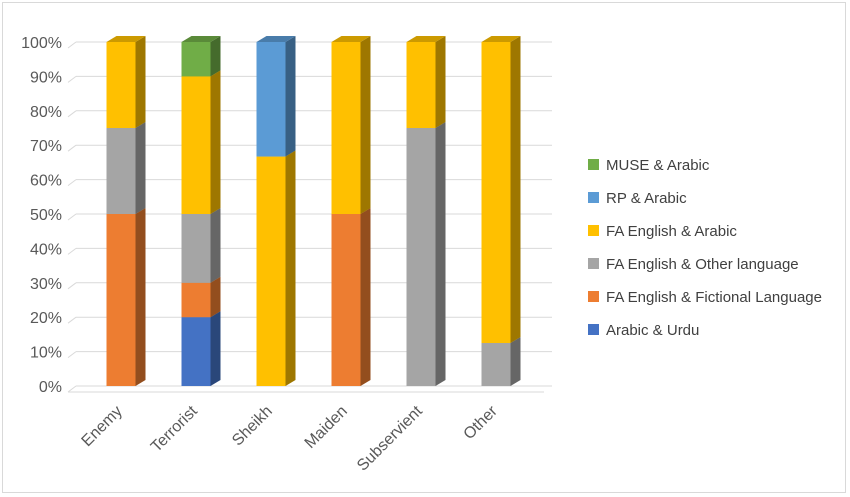  What do you see at coordinates (652, 330) in the screenshot?
I see `legend-label: Arabic & Urdu` at bounding box center [652, 330].